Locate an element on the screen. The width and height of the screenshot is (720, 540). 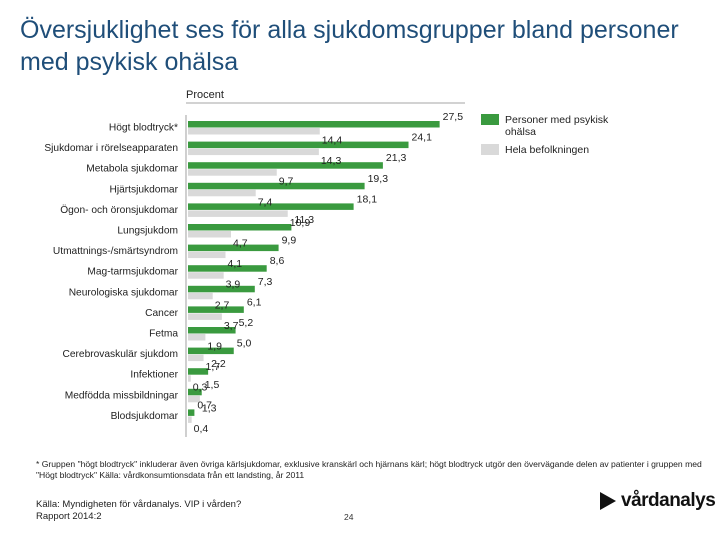
value-label-total: 14,4 is located at coordinates (332, 141).